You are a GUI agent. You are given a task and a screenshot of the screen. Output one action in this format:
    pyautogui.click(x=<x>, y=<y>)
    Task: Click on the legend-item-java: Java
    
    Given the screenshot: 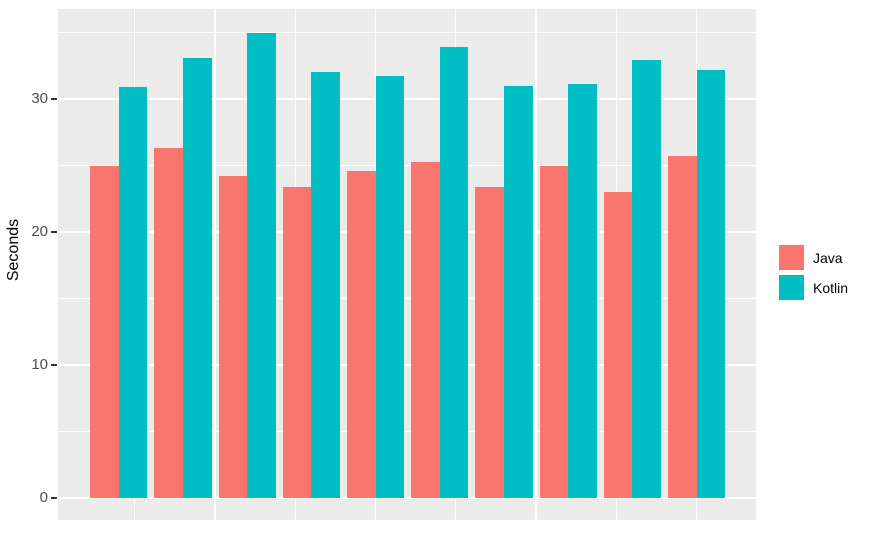 What is the action you would take?
    pyautogui.click(x=813, y=257)
    